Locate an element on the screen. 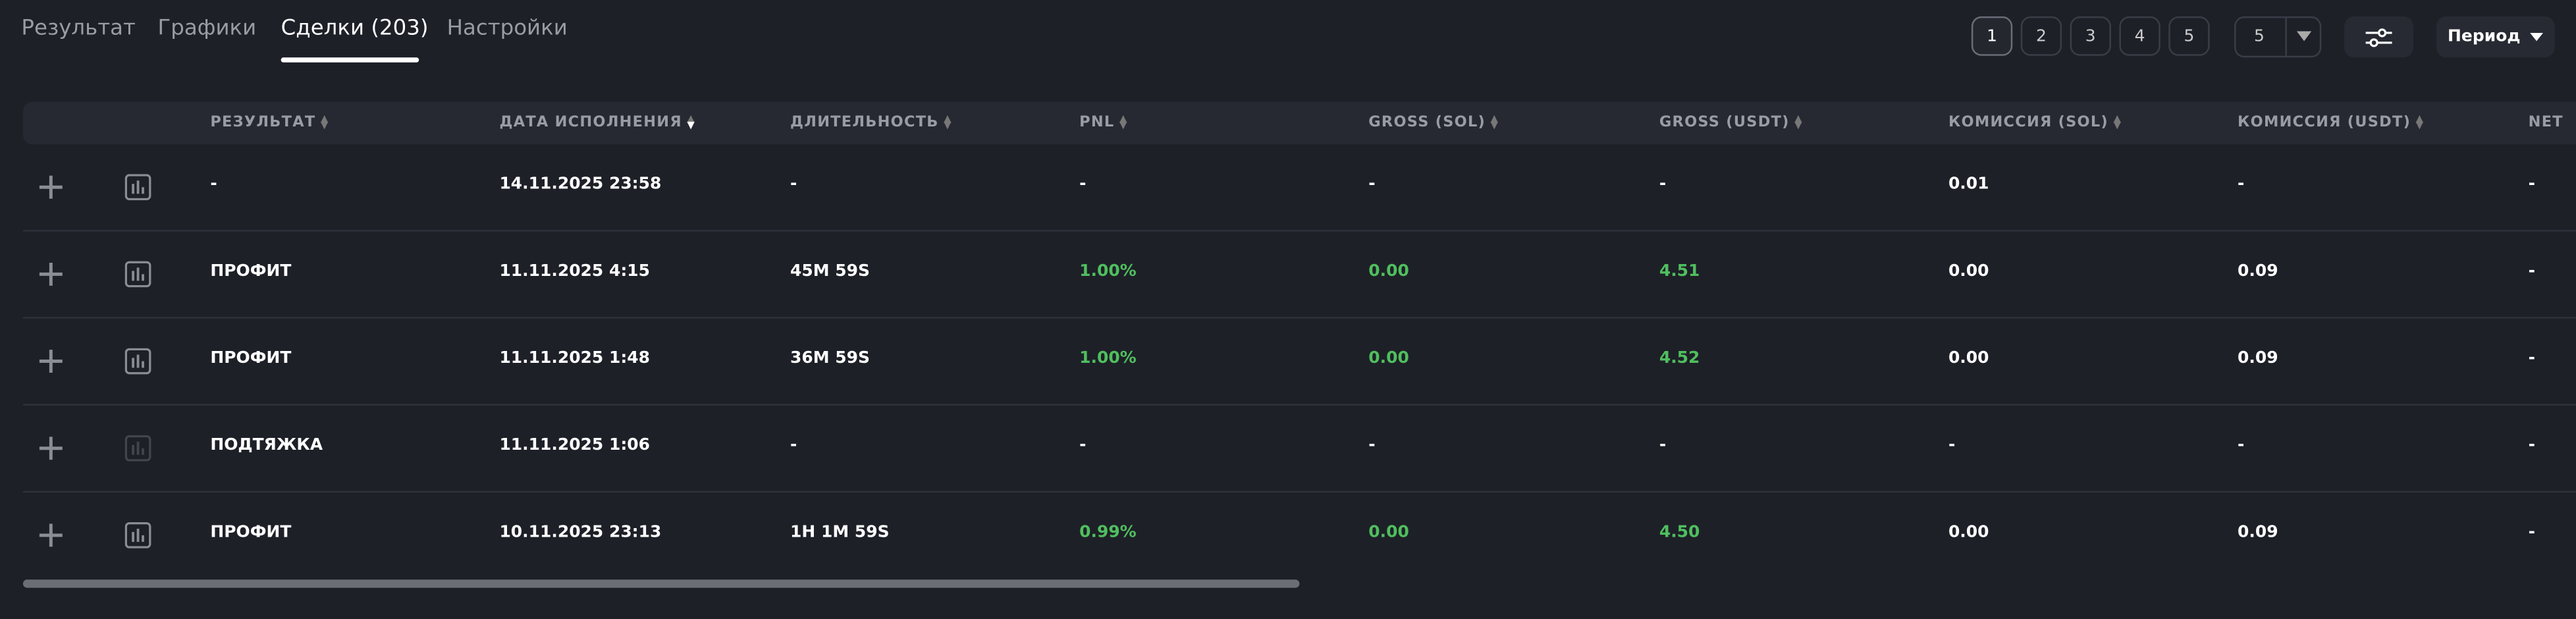 The height and width of the screenshot is (619, 2576). page-button: 1 is located at coordinates (1992, 36).